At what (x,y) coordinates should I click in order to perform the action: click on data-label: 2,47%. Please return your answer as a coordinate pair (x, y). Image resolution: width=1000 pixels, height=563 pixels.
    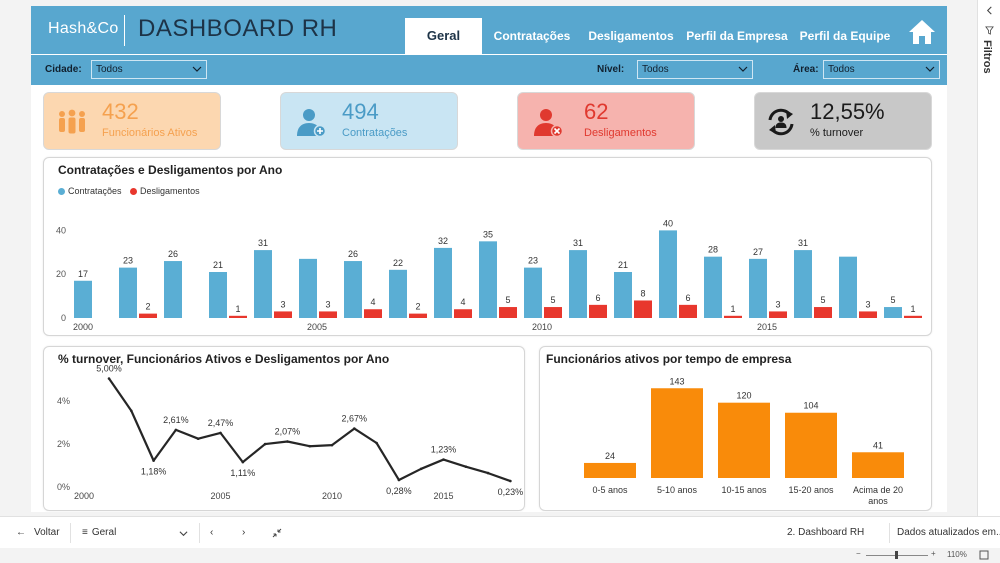
    Looking at the image, I should click on (221, 423).